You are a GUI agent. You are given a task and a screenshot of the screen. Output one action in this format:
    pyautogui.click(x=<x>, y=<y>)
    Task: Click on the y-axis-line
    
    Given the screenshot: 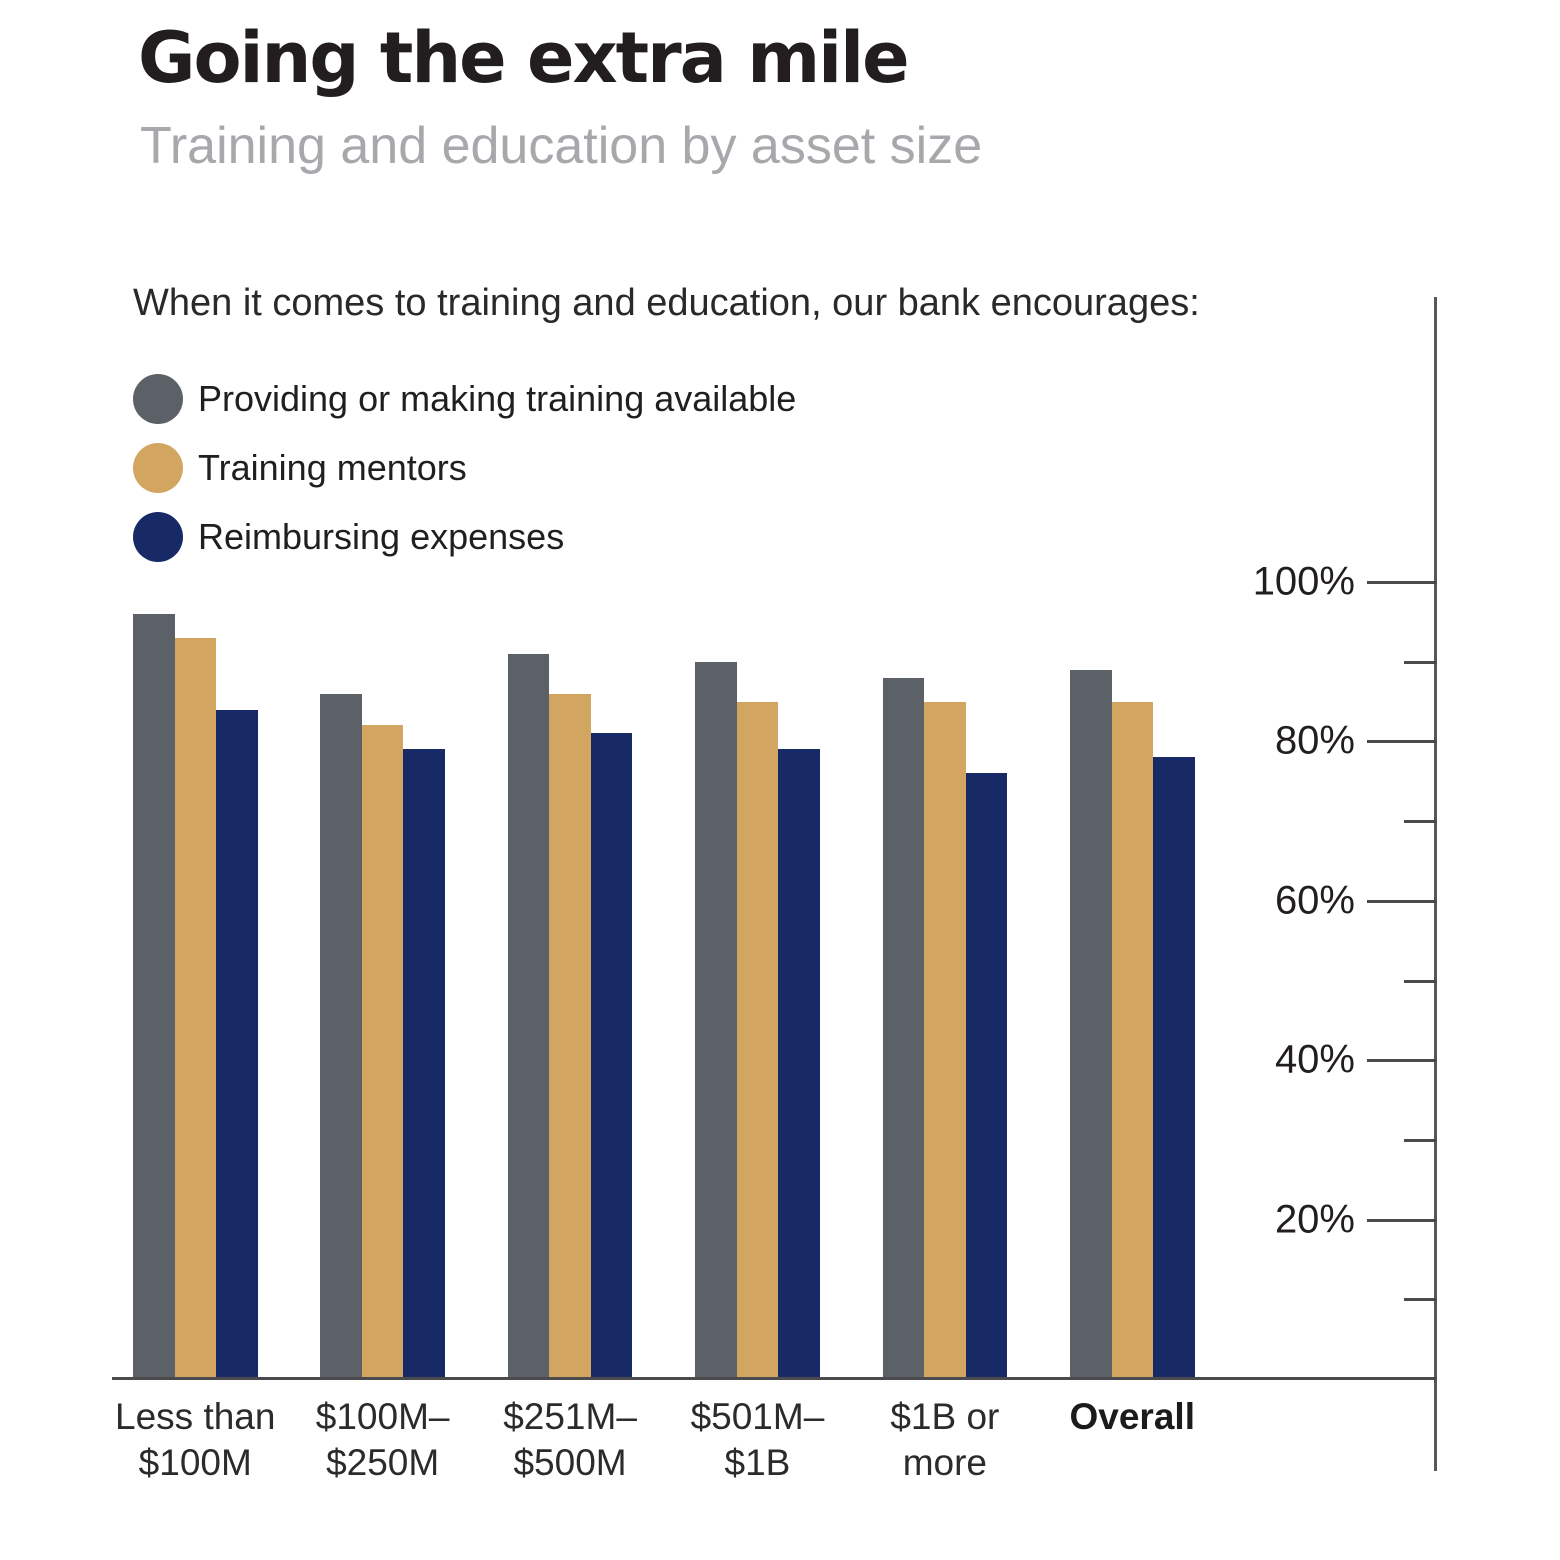 What is the action you would take?
    pyautogui.click(x=1435, y=884)
    